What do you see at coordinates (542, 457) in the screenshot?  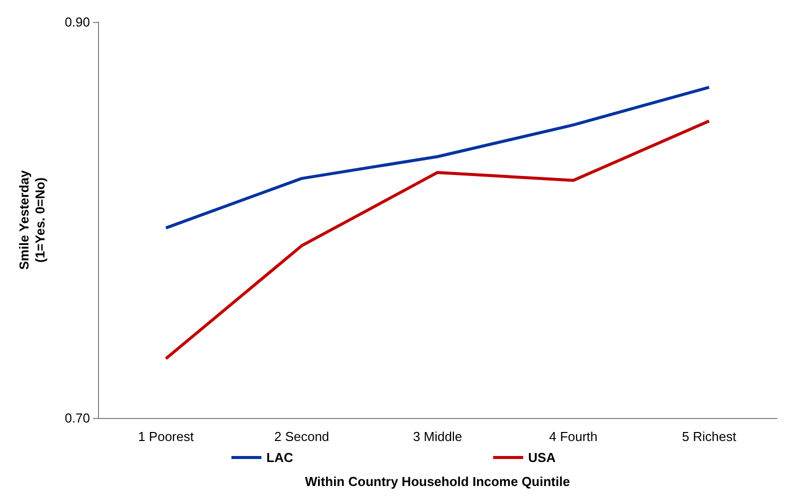 I see `legend-label: USA` at bounding box center [542, 457].